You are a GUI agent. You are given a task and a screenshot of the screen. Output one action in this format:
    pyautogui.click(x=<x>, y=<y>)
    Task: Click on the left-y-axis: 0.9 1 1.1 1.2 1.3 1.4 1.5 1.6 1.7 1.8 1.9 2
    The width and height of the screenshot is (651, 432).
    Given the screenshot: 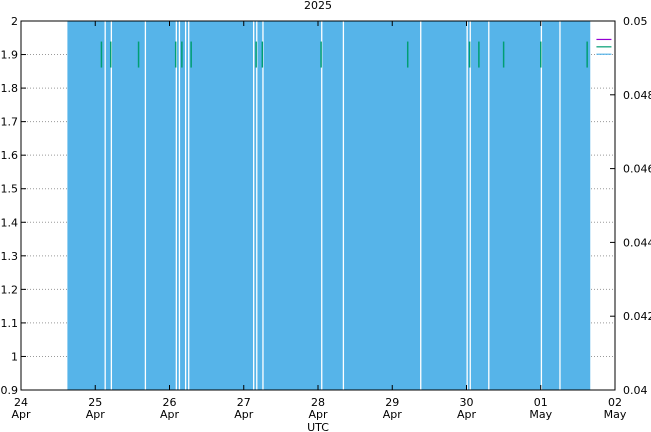 What is the action you would take?
    pyautogui.click(x=13, y=206)
    